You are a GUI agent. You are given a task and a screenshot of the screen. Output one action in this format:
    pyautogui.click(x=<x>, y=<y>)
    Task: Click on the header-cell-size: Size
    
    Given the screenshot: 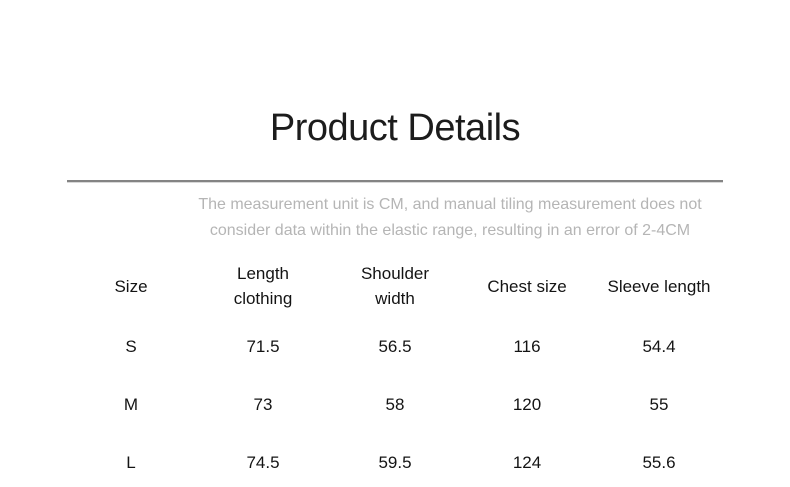 What is the action you would take?
    pyautogui.click(x=131, y=286)
    